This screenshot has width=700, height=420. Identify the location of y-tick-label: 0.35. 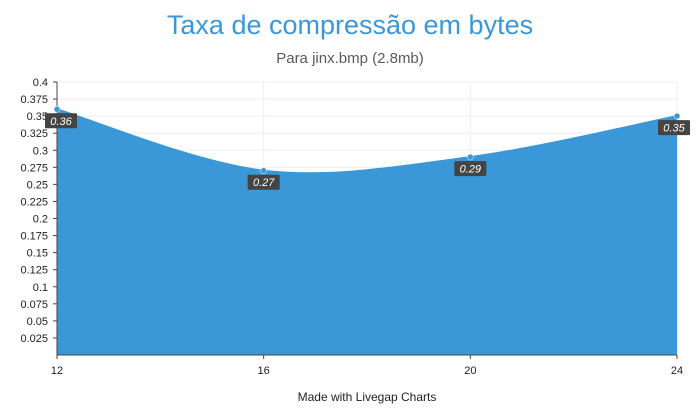
(37, 117).